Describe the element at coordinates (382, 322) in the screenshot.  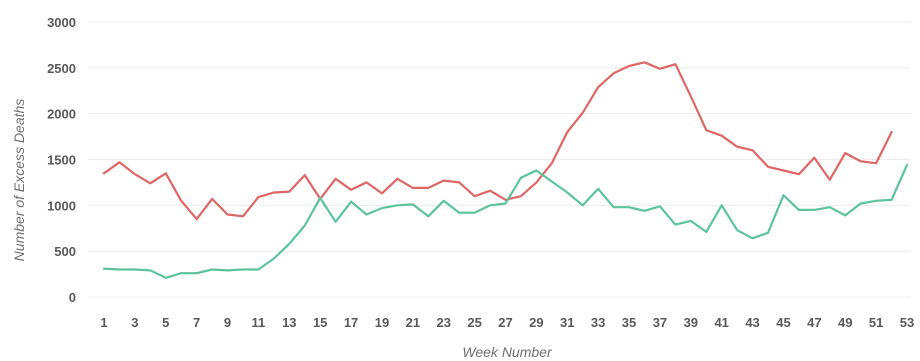
I see `x-tick-label: 19` at that location.